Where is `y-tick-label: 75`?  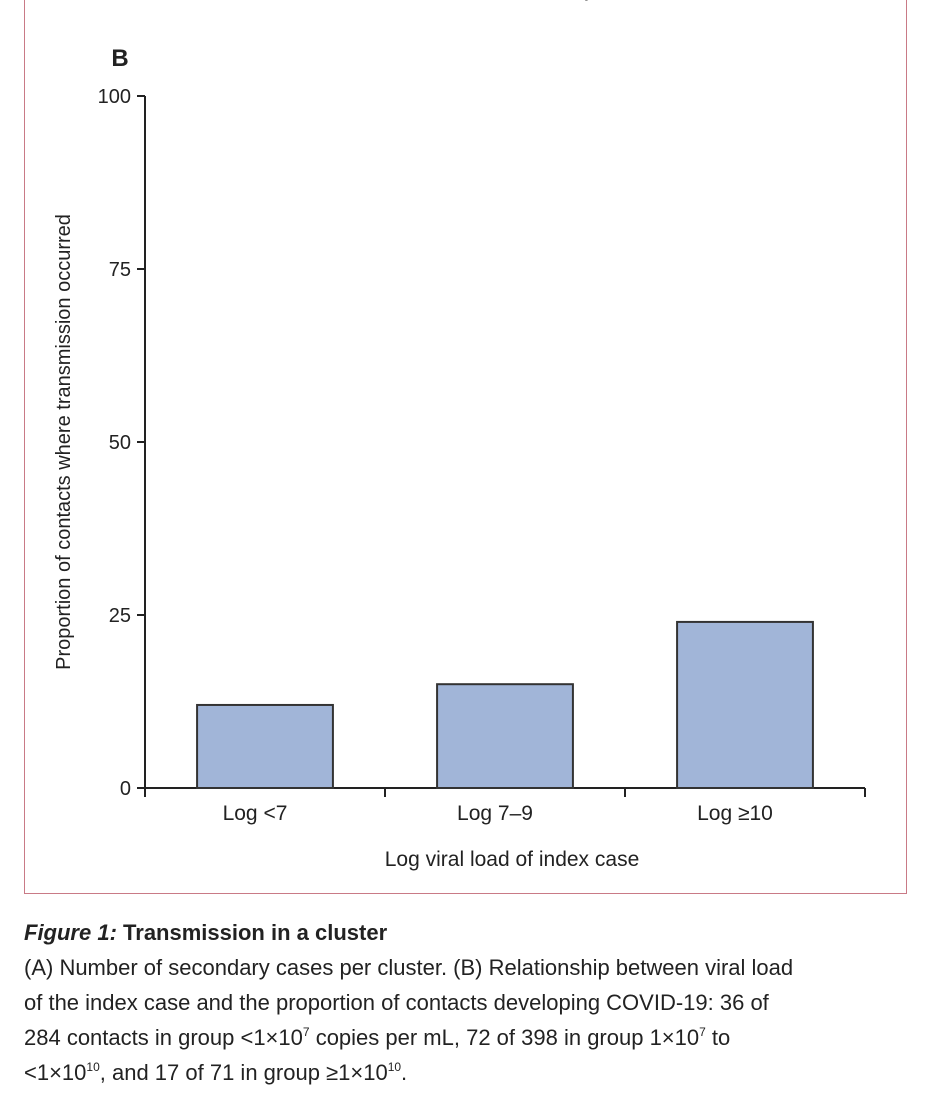 y-tick-label: 75 is located at coordinates (120, 270).